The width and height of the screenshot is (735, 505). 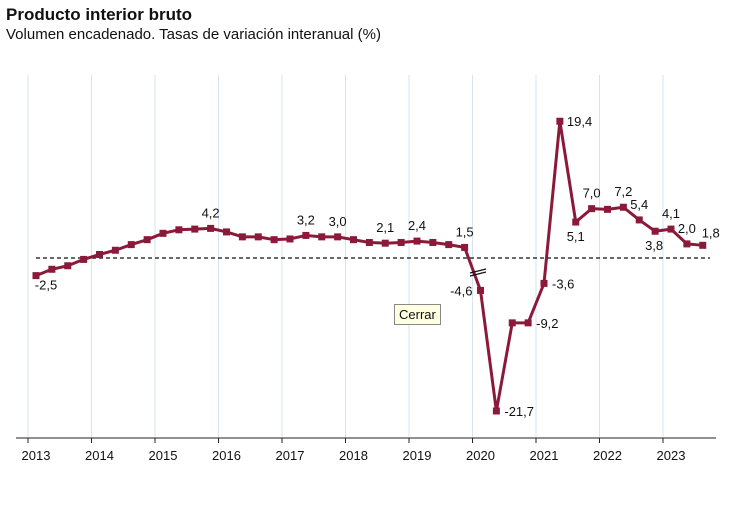 What do you see at coordinates (417, 455) in the screenshot?
I see `x-tick-label: 2019` at bounding box center [417, 455].